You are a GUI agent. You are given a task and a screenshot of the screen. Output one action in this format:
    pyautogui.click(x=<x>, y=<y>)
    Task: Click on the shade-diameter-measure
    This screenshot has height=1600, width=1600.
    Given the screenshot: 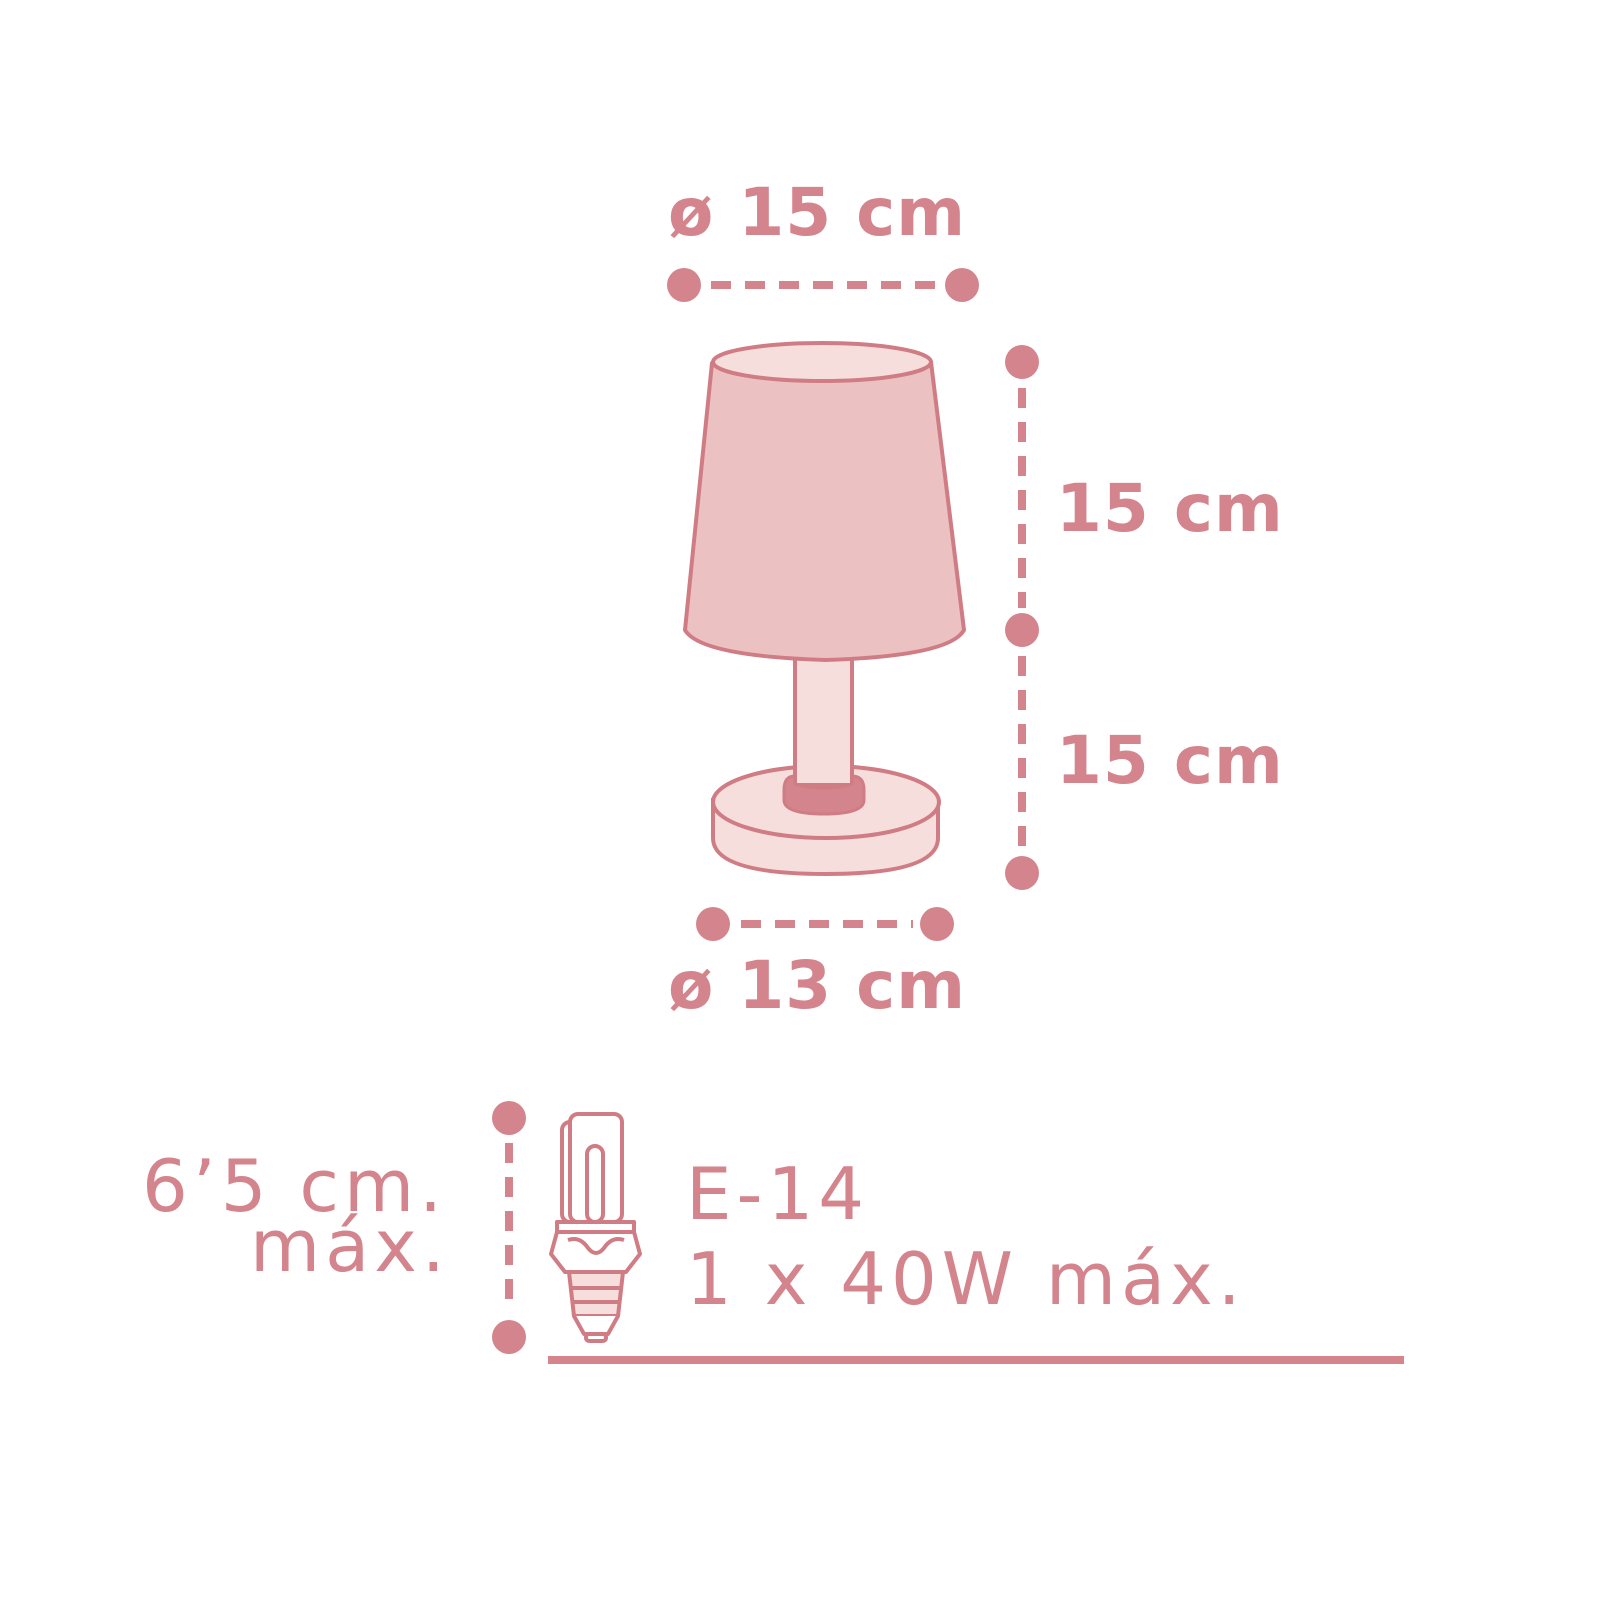 What is the action you would take?
    pyautogui.click(x=823, y=285)
    